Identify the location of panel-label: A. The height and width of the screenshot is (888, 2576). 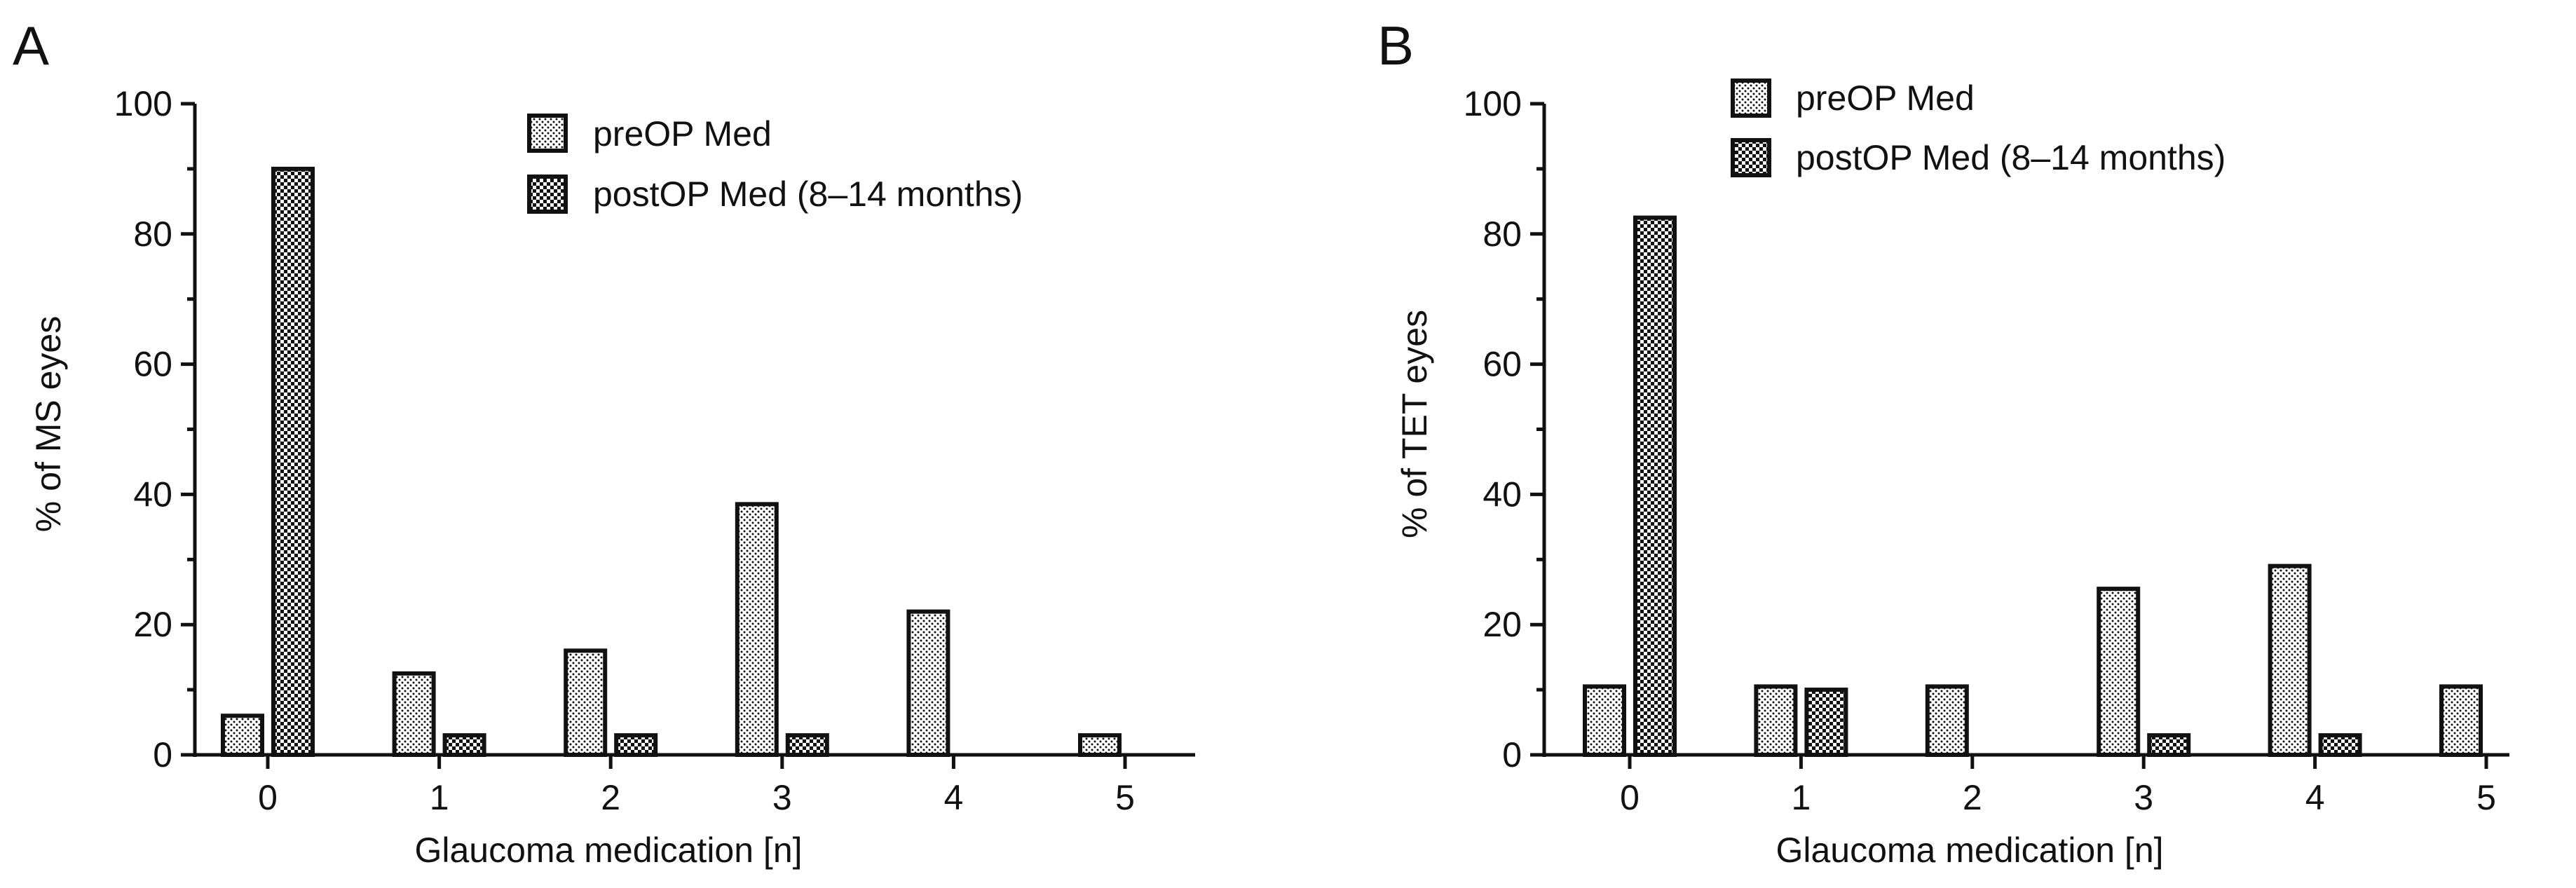
(31, 45).